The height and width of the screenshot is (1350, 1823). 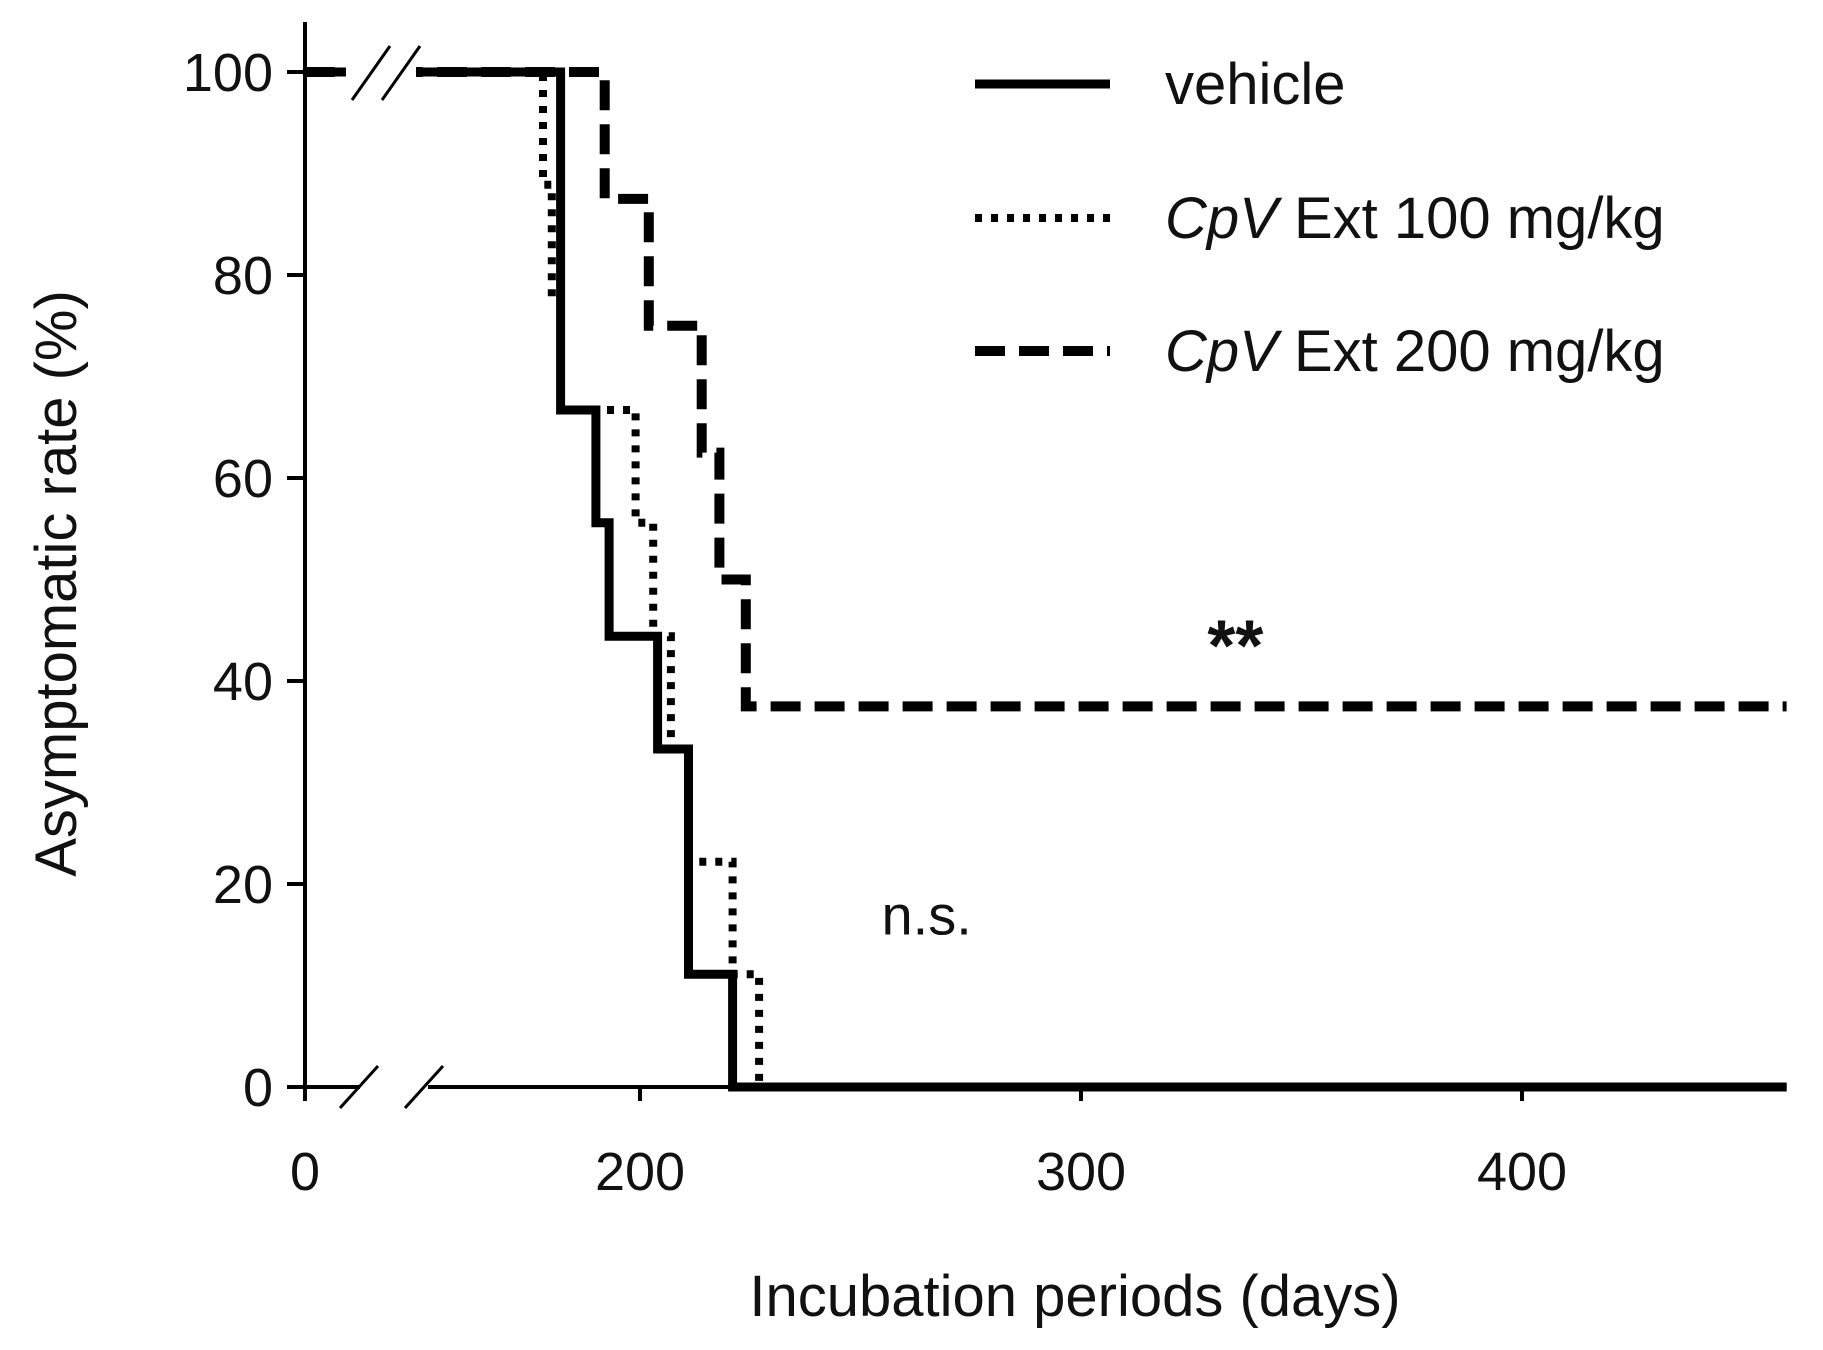 What do you see at coordinates (927, 914) in the screenshot?
I see `not-significant-annotation: n.s.` at bounding box center [927, 914].